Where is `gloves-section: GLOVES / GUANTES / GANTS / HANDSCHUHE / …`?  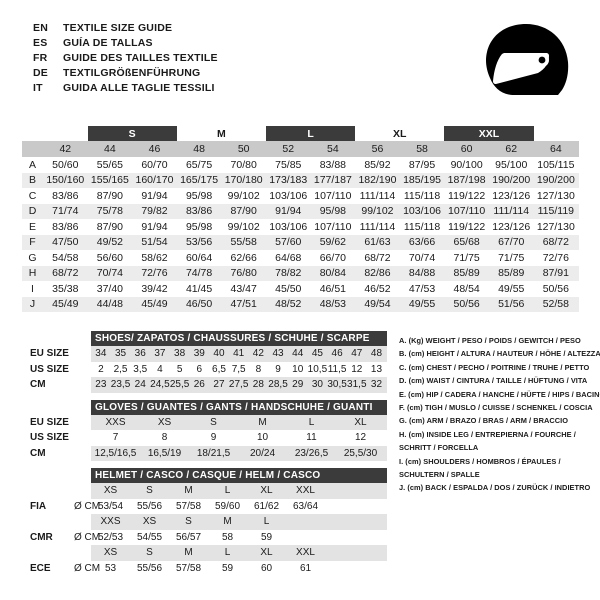
gloves-section: GLOVES / GUANTES / GANTS / HANDSCHUHE / … is located at coordinates (204, 430).